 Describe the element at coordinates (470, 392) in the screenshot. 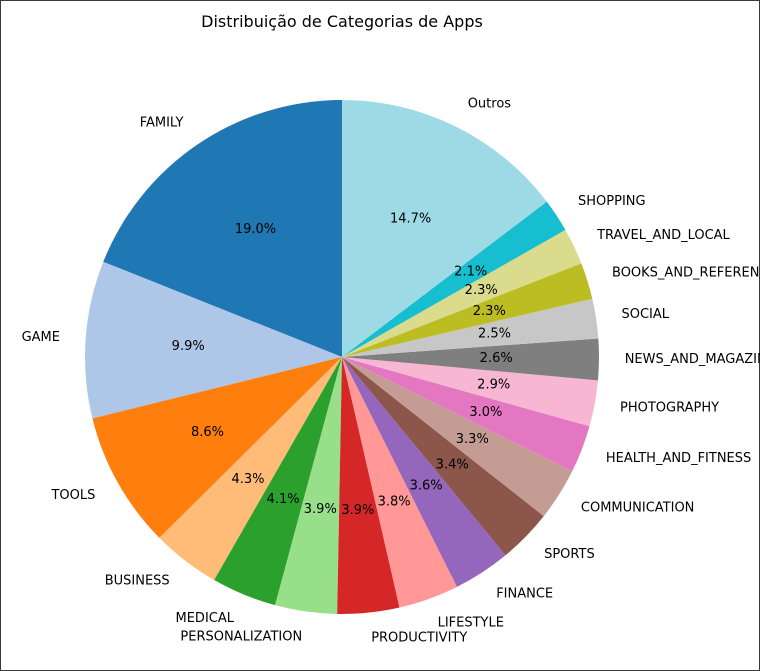

I see `pie-slice-photography` at that location.